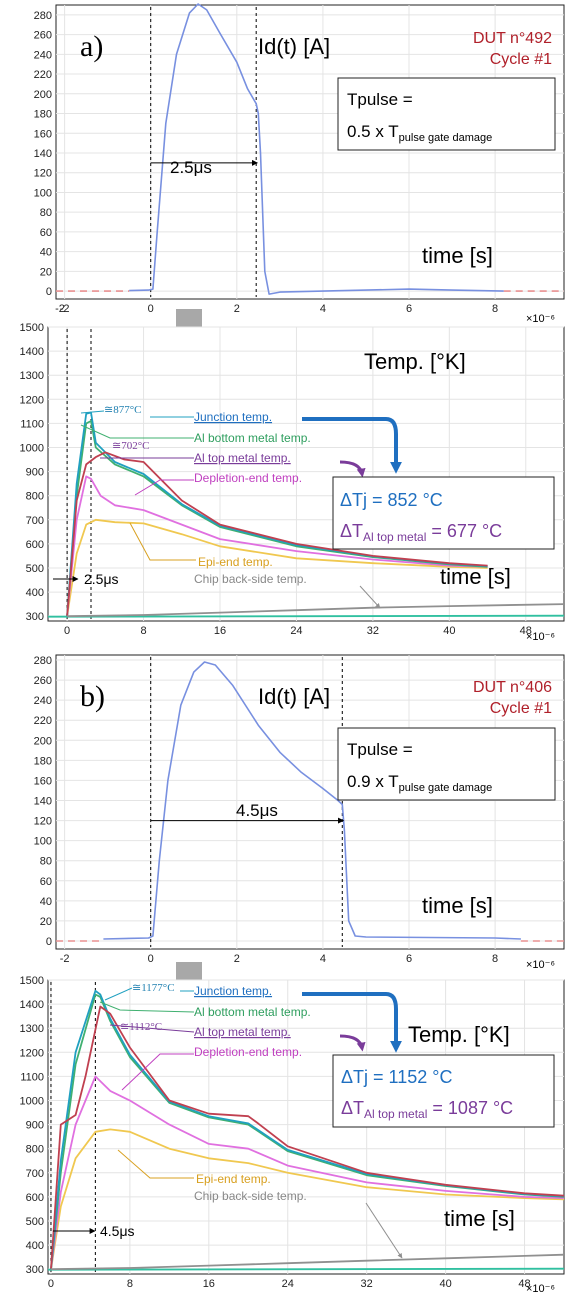 The height and width of the screenshot is (1298, 572). What do you see at coordinates (449, 631) in the screenshot?
I see `x-tick-label: 40` at bounding box center [449, 631].